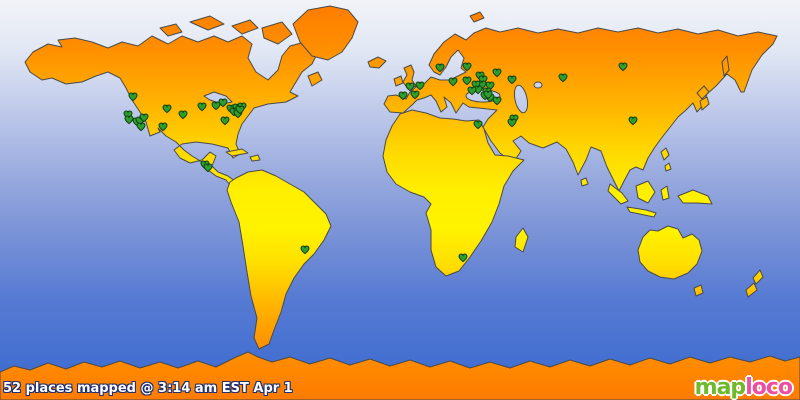 The height and width of the screenshot is (400, 800). What do you see at coordinates (720, 387) in the screenshot?
I see `logo-map-text: map` at bounding box center [720, 387].